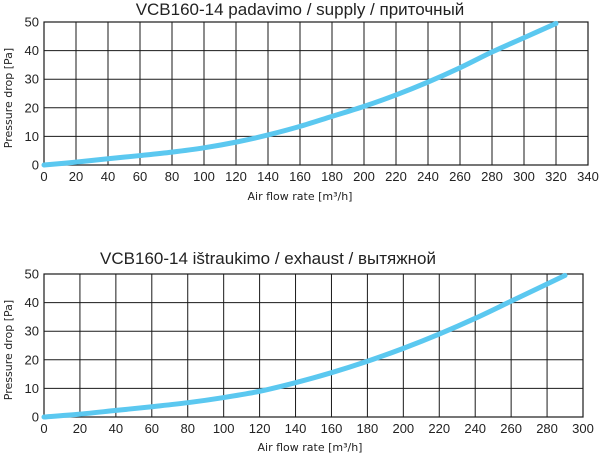 This screenshot has height=454, width=600. Describe the element at coordinates (556, 176) in the screenshot. I see `x-tick-label: 320` at that location.